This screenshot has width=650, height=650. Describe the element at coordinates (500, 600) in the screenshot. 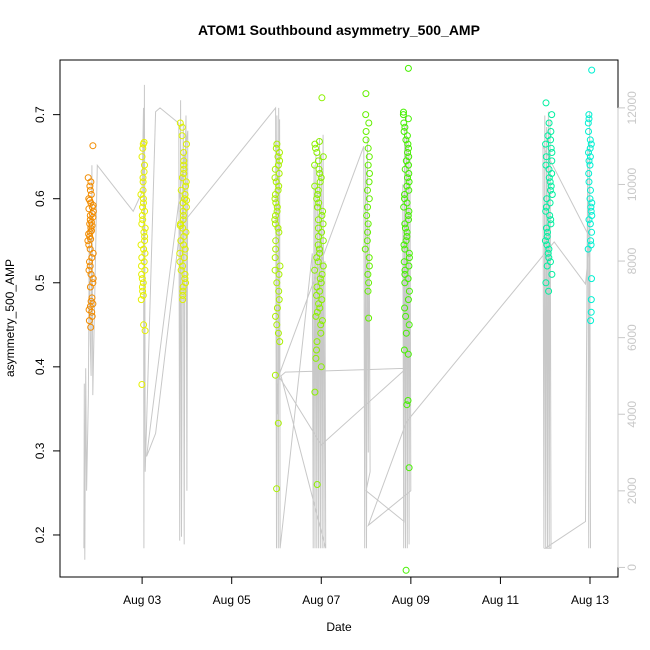

I see `x-tick-label: Aug 11` at that location.